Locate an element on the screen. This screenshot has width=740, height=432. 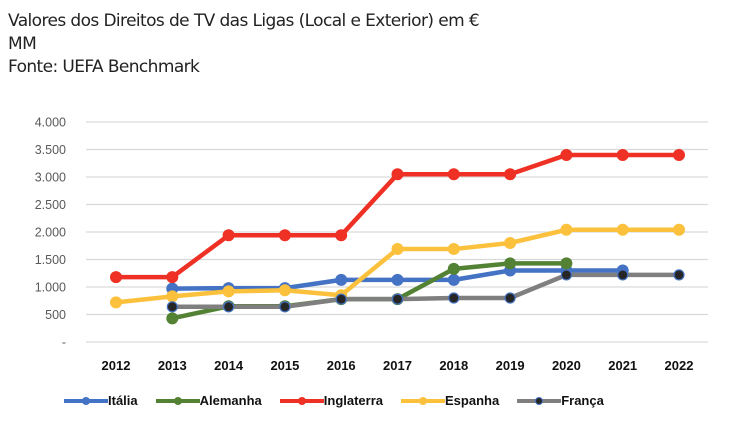
series-frança is located at coordinates (425, 291).